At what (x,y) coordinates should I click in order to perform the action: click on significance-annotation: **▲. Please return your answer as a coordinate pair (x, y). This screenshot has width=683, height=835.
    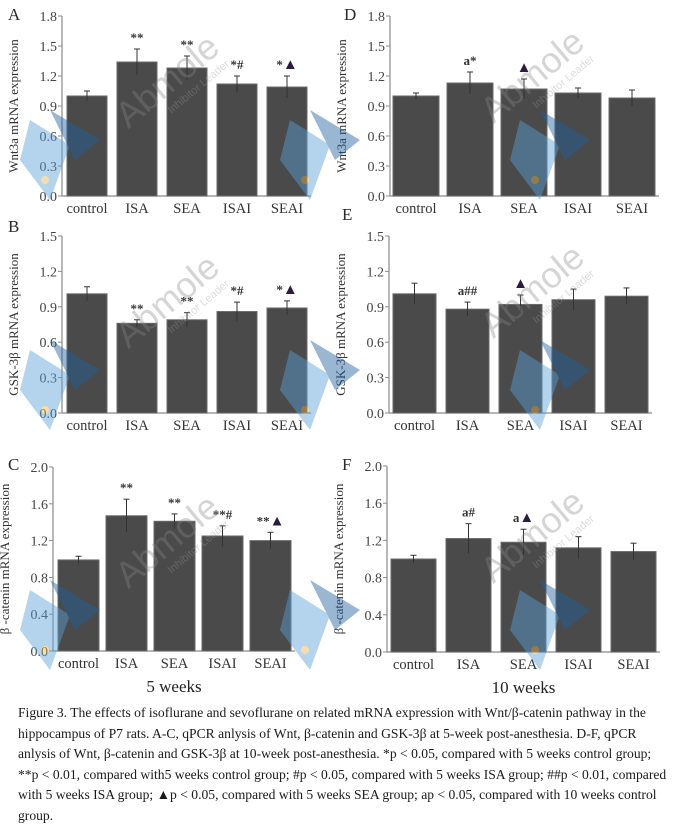
    Looking at the image, I should click on (271, 521).